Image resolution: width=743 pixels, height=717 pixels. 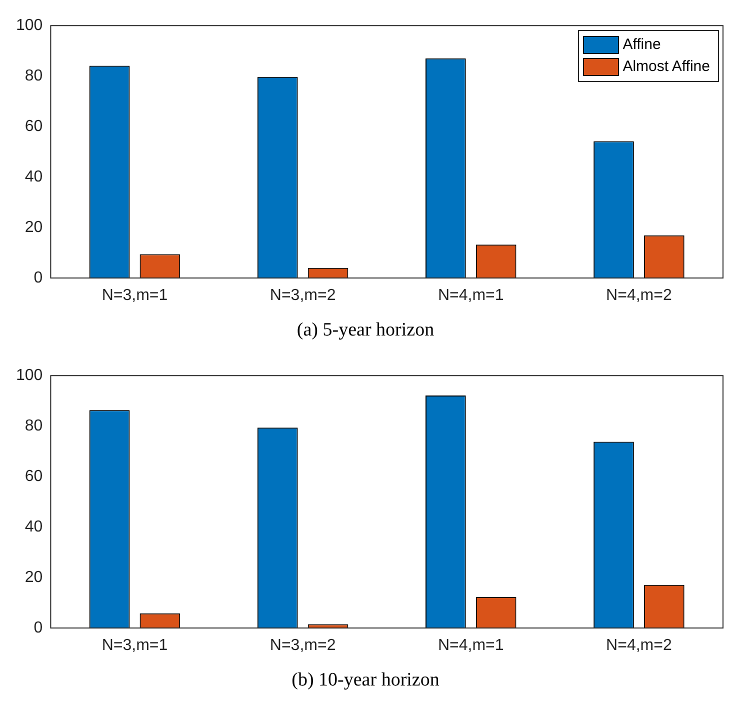 What do you see at coordinates (641, 44) in the screenshot?
I see `legend-label: Affine` at bounding box center [641, 44].